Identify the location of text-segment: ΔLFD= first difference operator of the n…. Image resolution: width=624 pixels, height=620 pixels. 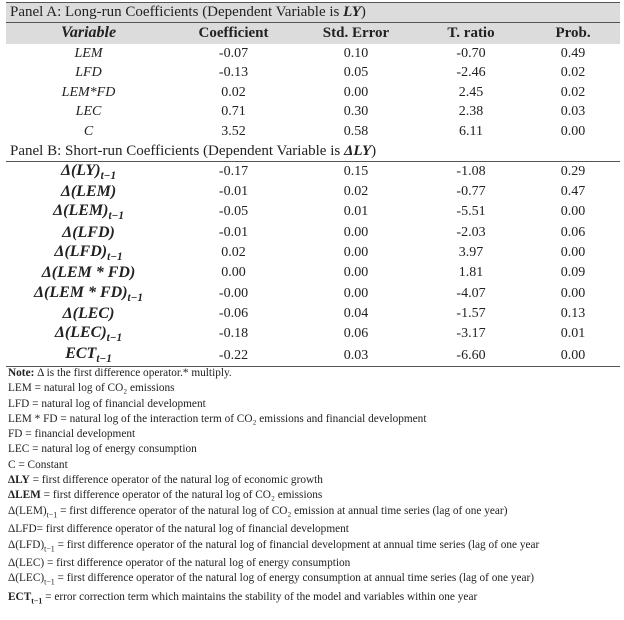
(178, 529).